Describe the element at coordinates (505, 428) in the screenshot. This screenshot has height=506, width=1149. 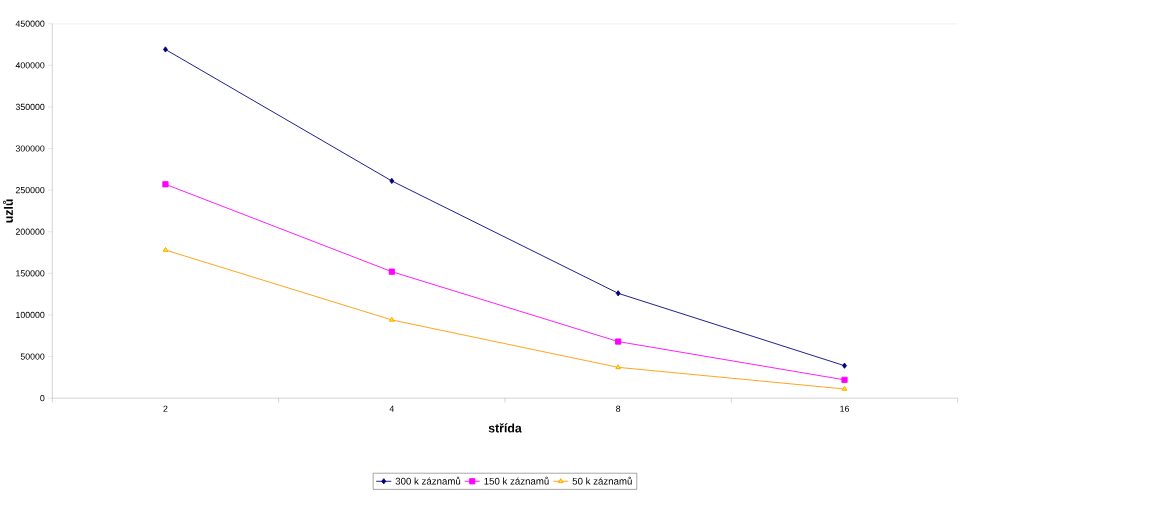
I see `x-axis-title: střída` at that location.